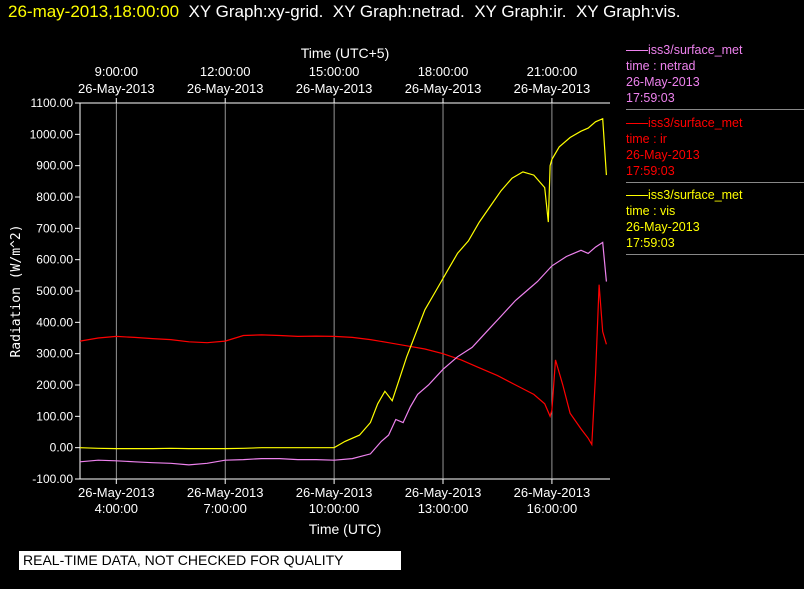 This screenshot has width=804, height=589. What do you see at coordinates (54, 354) in the screenshot?
I see `y-tick-label: 300.00` at bounding box center [54, 354].